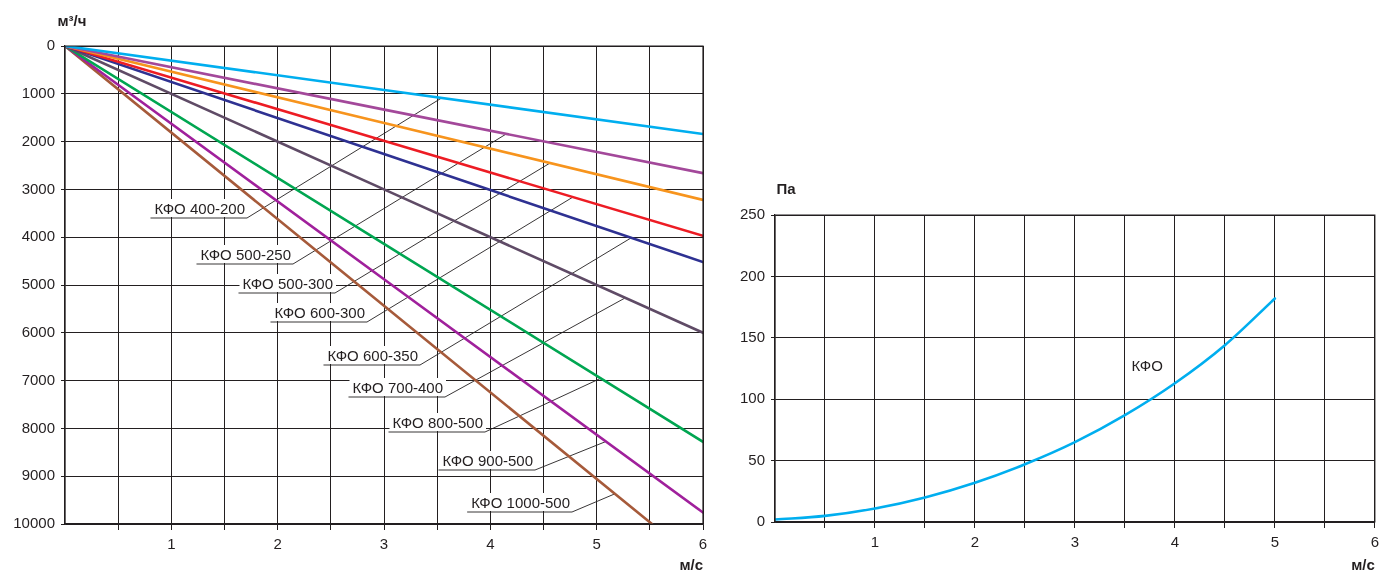  Describe the element at coordinates (72, 21) in the screenshot. I see `y-axis-title: м³/ч` at that location.